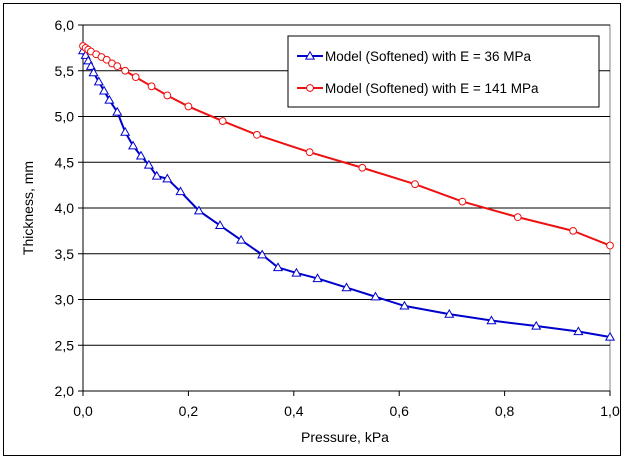  I want to click on x-tick-label: 0,6, so click(399, 411).